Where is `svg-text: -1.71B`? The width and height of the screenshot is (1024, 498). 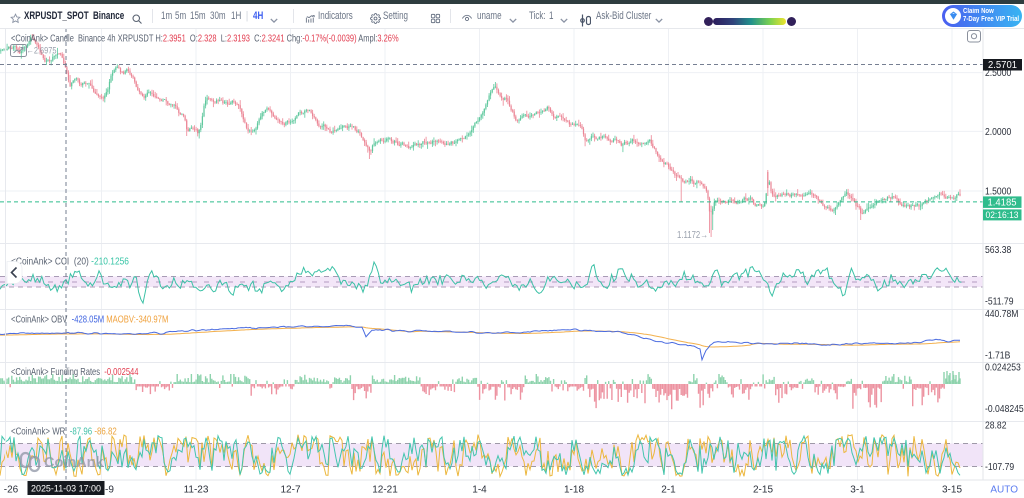 svg-text: -1.71B is located at coordinates (997, 355).